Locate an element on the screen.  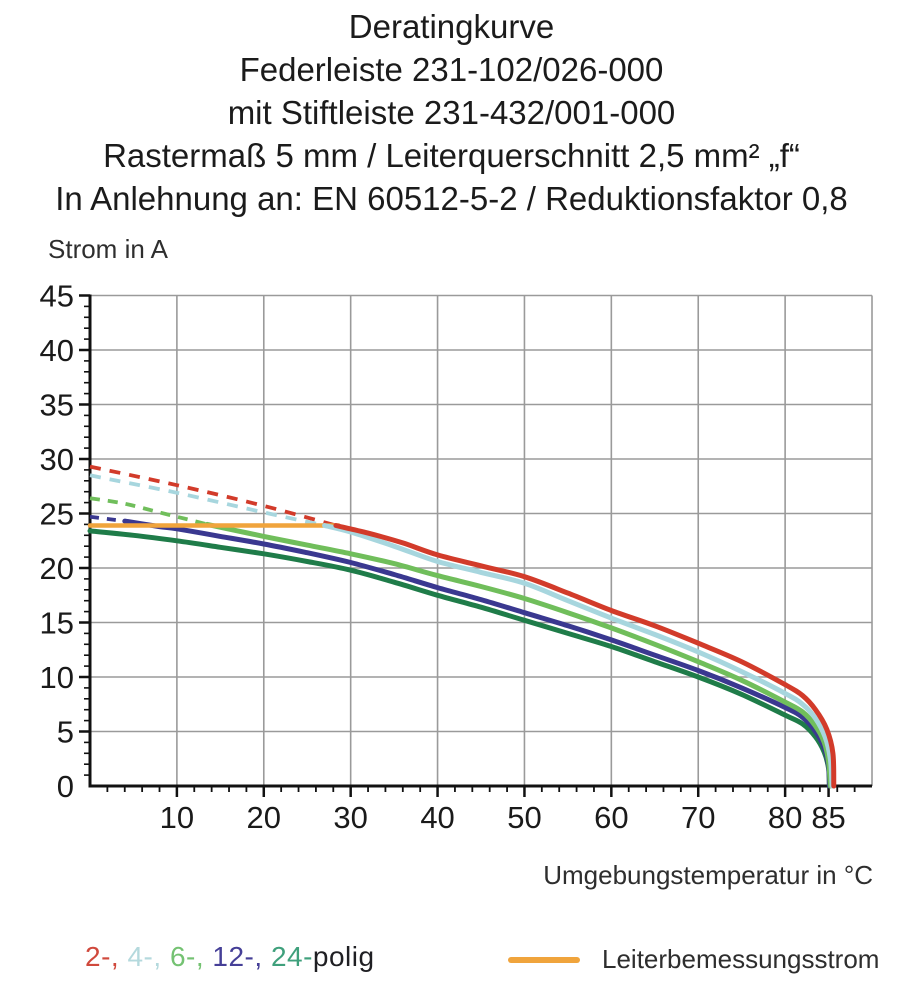
rated-current-line-swatch is located at coordinates (544, 959).